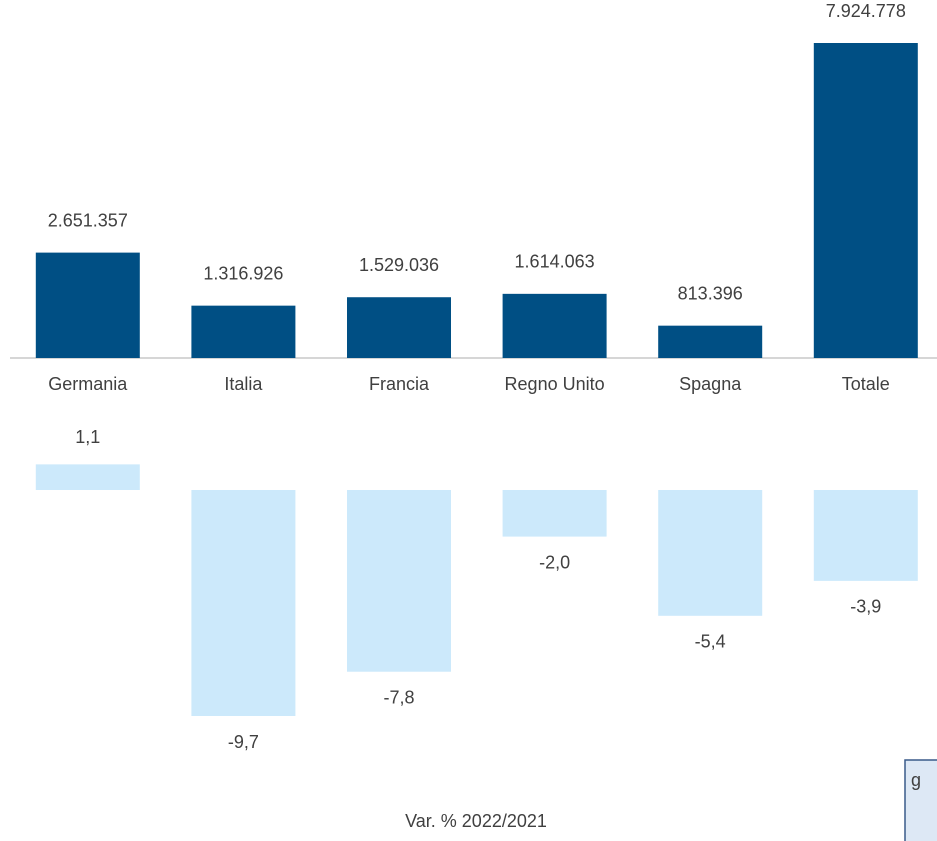  I want to click on x-tick-label: Regno Unito, so click(555, 384).